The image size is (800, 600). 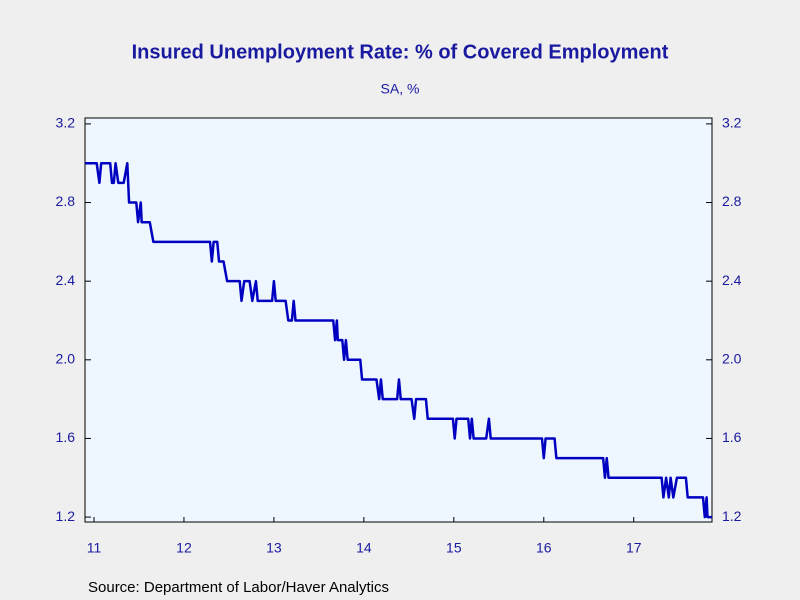 What do you see at coordinates (66, 280) in the screenshot?
I see `y-tick-label: 2.4` at bounding box center [66, 280].